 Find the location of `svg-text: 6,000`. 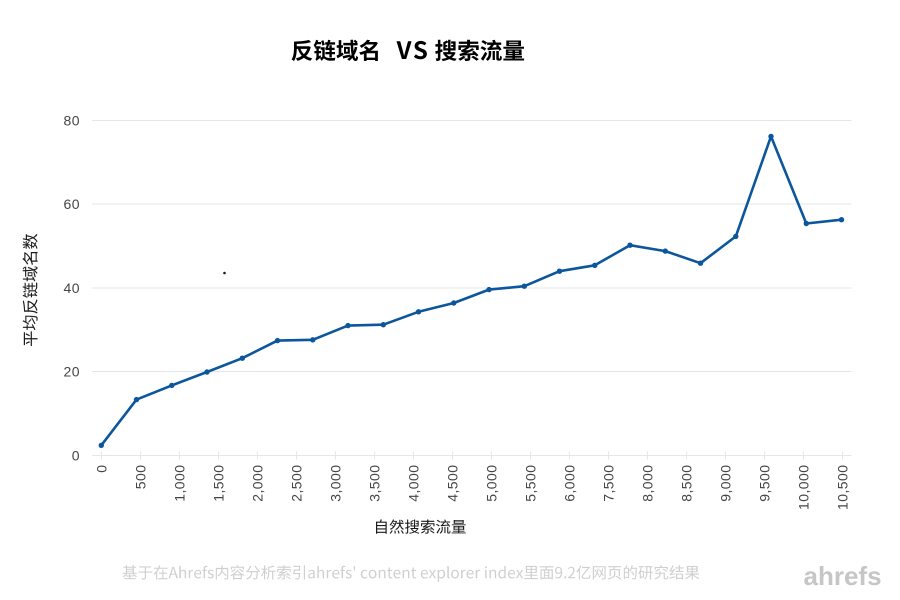

svg-text: 6,000 is located at coordinates (570, 483).